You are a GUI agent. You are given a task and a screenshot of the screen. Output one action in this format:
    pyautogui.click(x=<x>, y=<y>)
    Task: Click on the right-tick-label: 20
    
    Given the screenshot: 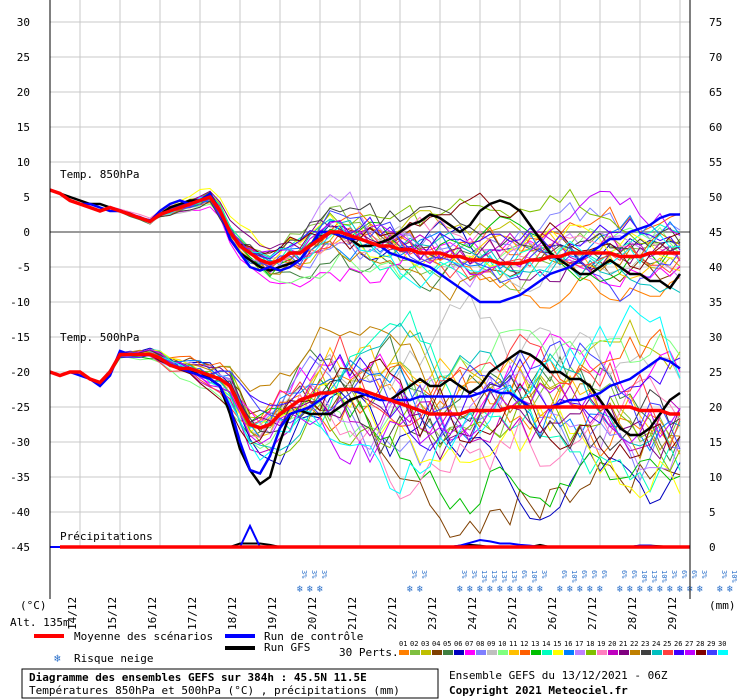 What is the action you would take?
    pyautogui.click(x=715, y=407)
    